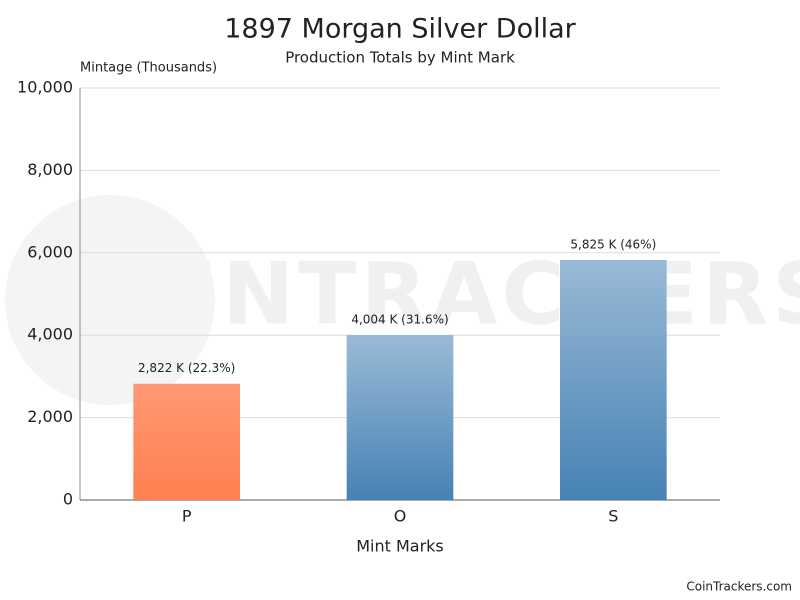 This screenshot has height=600, width=800. Describe the element at coordinates (400, 516) in the screenshot. I see `x-tick-label: O` at that location.